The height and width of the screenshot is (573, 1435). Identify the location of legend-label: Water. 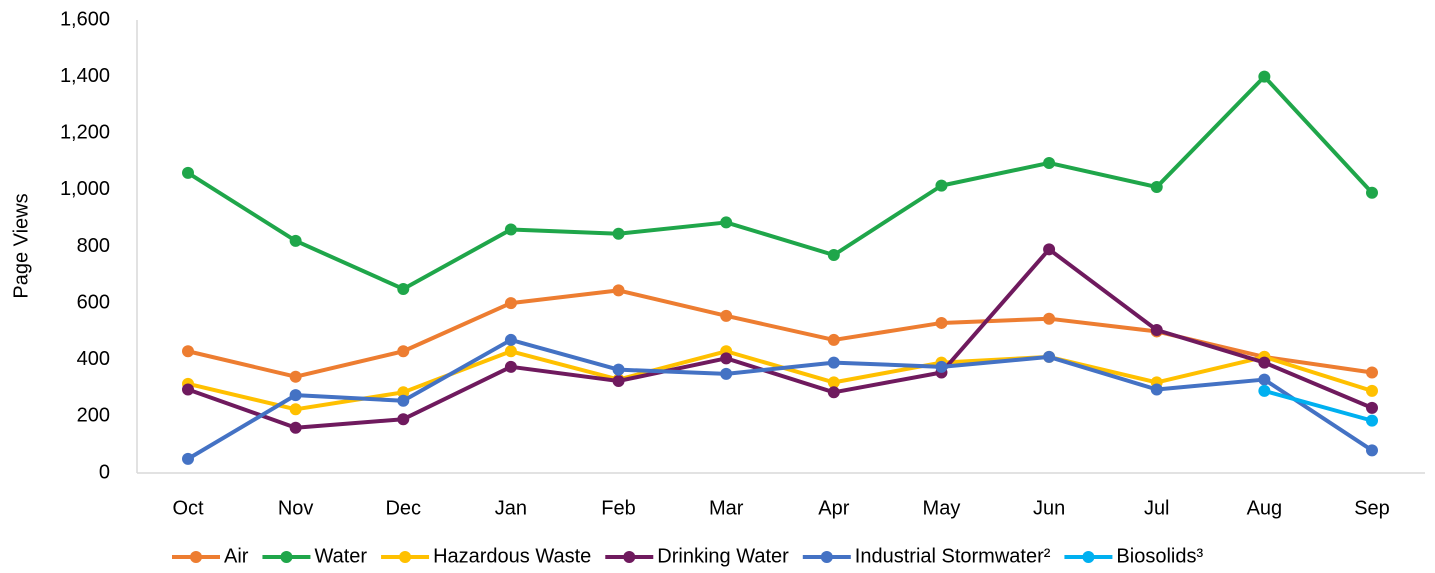
(340, 556).